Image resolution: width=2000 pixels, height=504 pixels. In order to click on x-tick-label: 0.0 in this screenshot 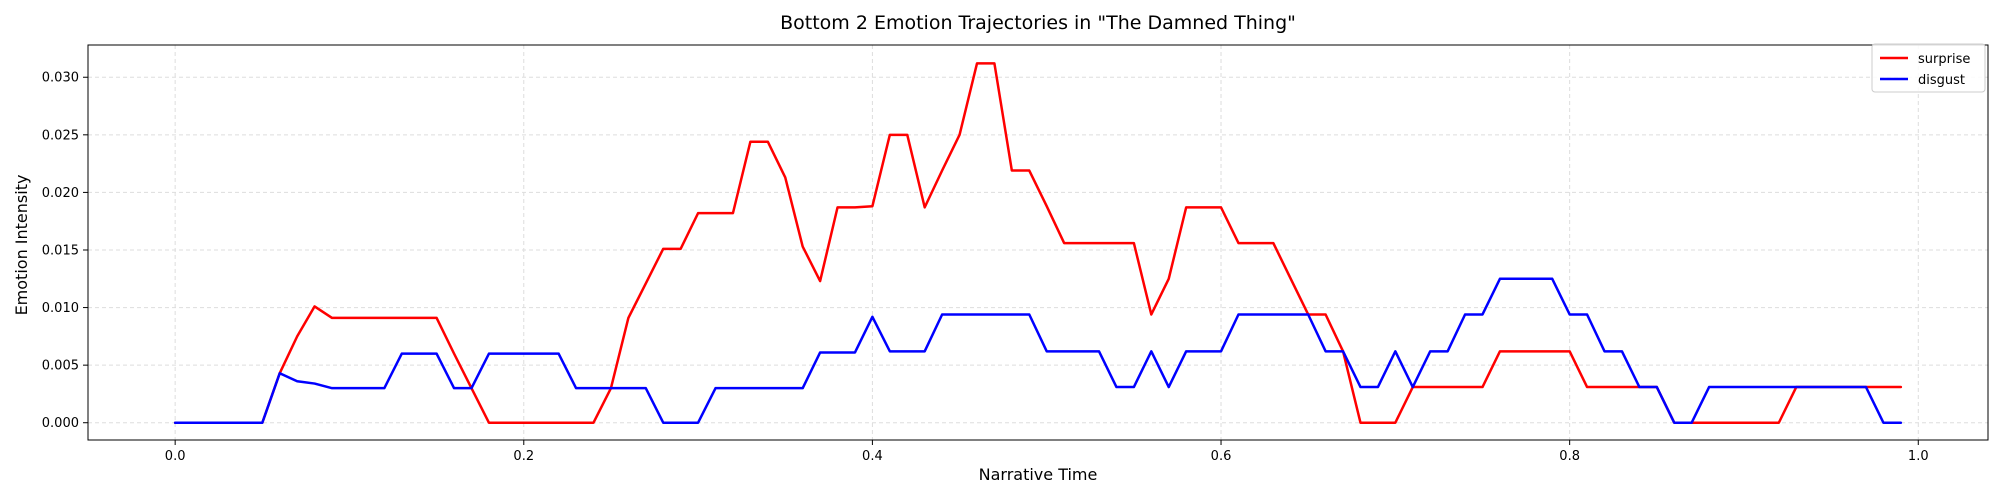, I will do `click(175, 456)`.